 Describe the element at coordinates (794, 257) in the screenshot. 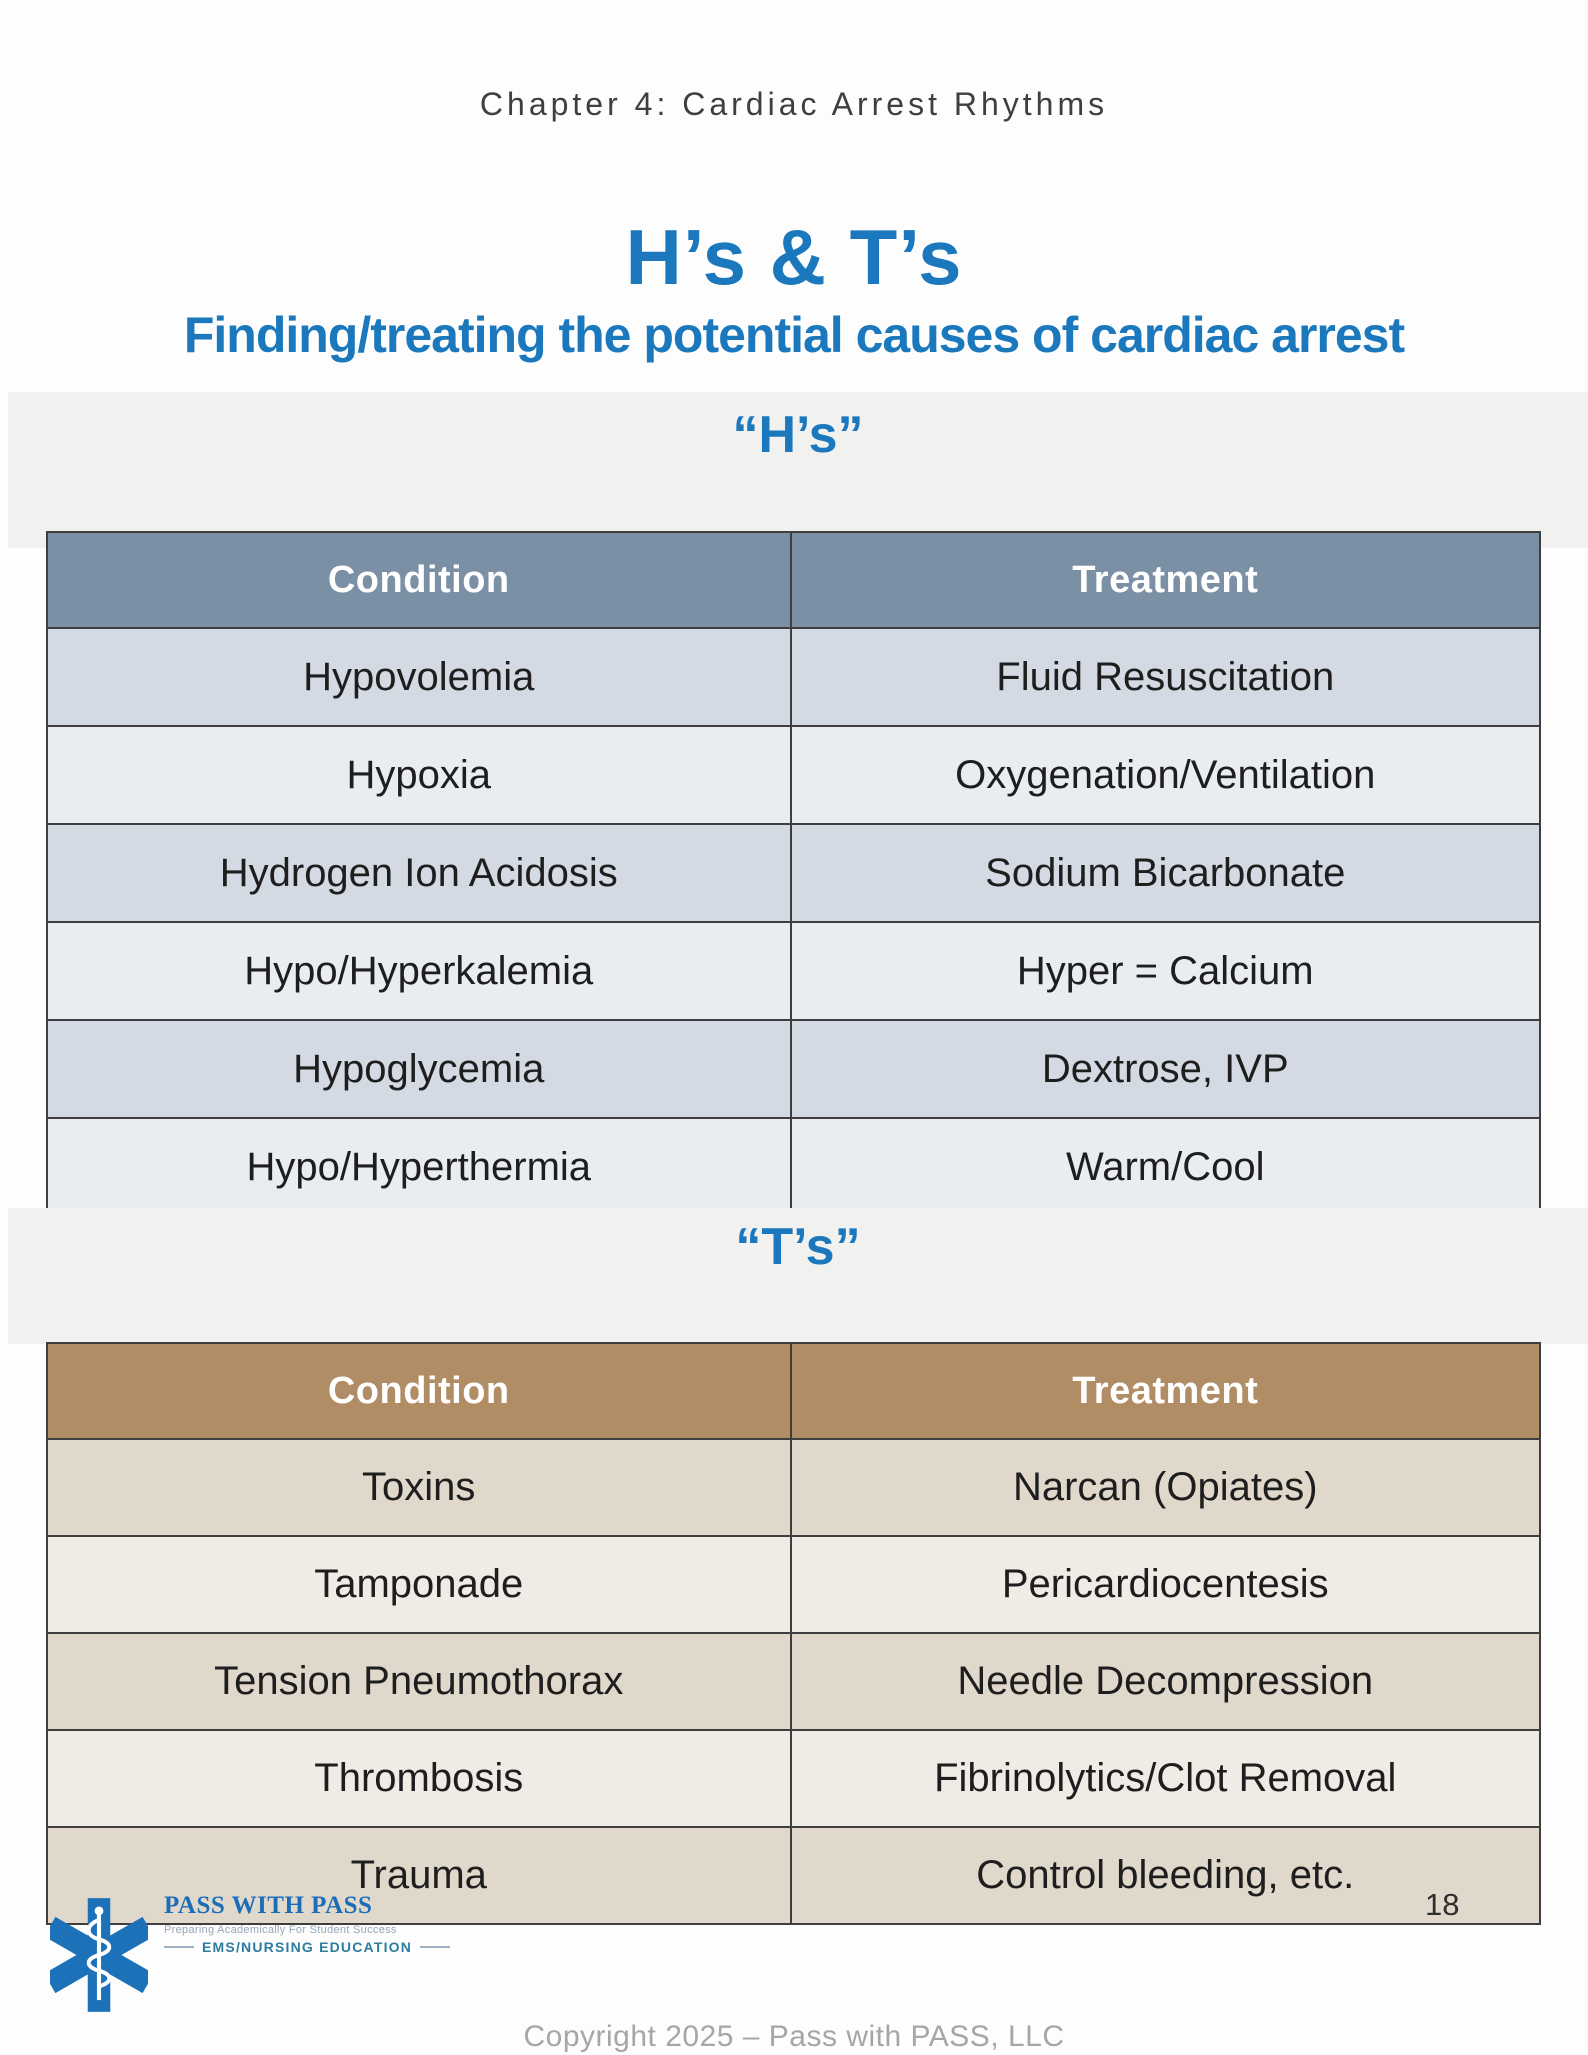

I see `page-title: H’s & T’s` at that location.